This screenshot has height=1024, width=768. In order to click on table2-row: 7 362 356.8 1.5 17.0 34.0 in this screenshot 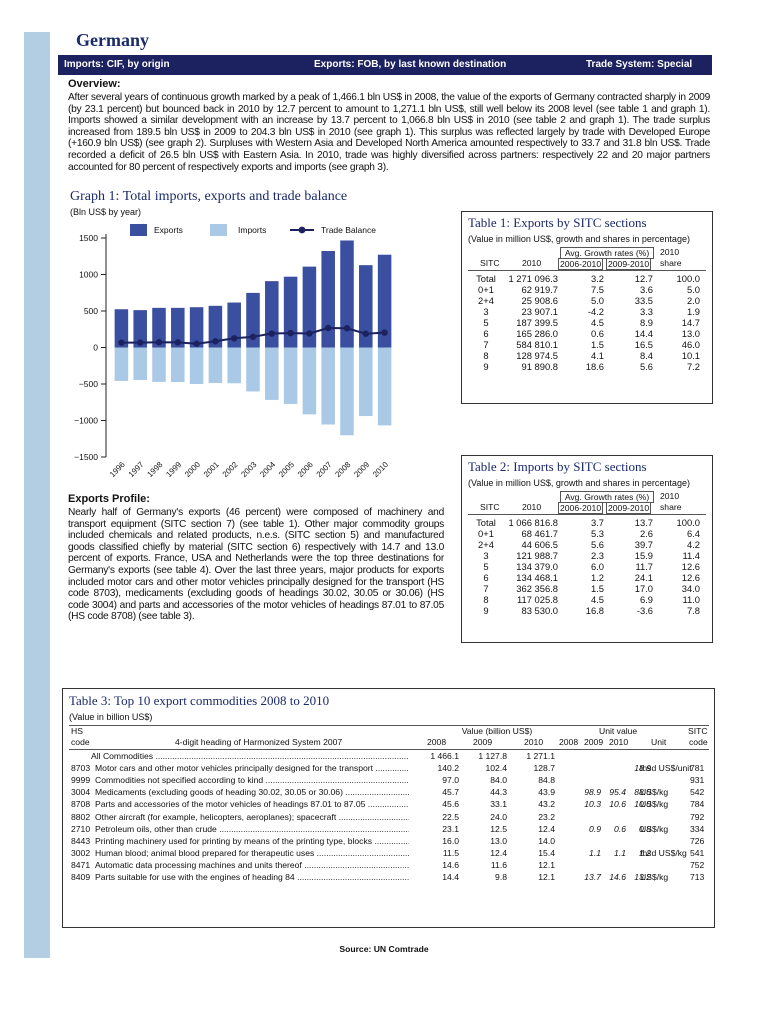, I will do `click(585, 588)`.